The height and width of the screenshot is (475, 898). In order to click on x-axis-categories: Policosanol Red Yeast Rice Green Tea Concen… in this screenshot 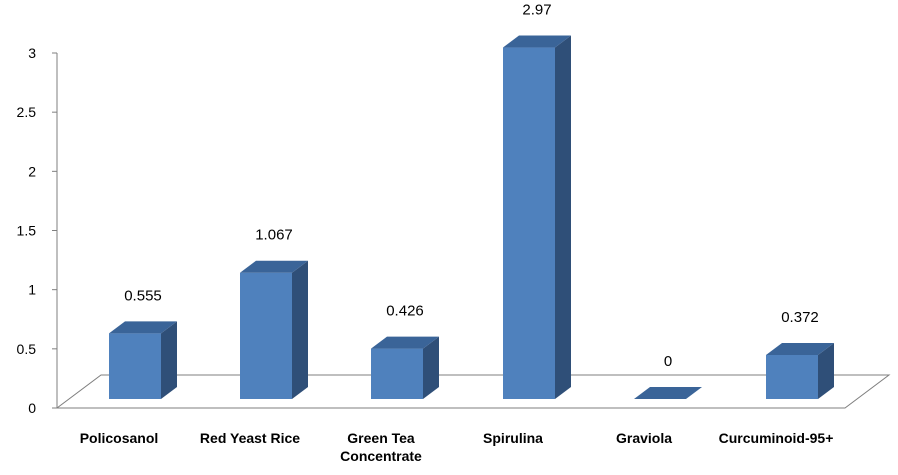, I will do `click(457, 447)`.